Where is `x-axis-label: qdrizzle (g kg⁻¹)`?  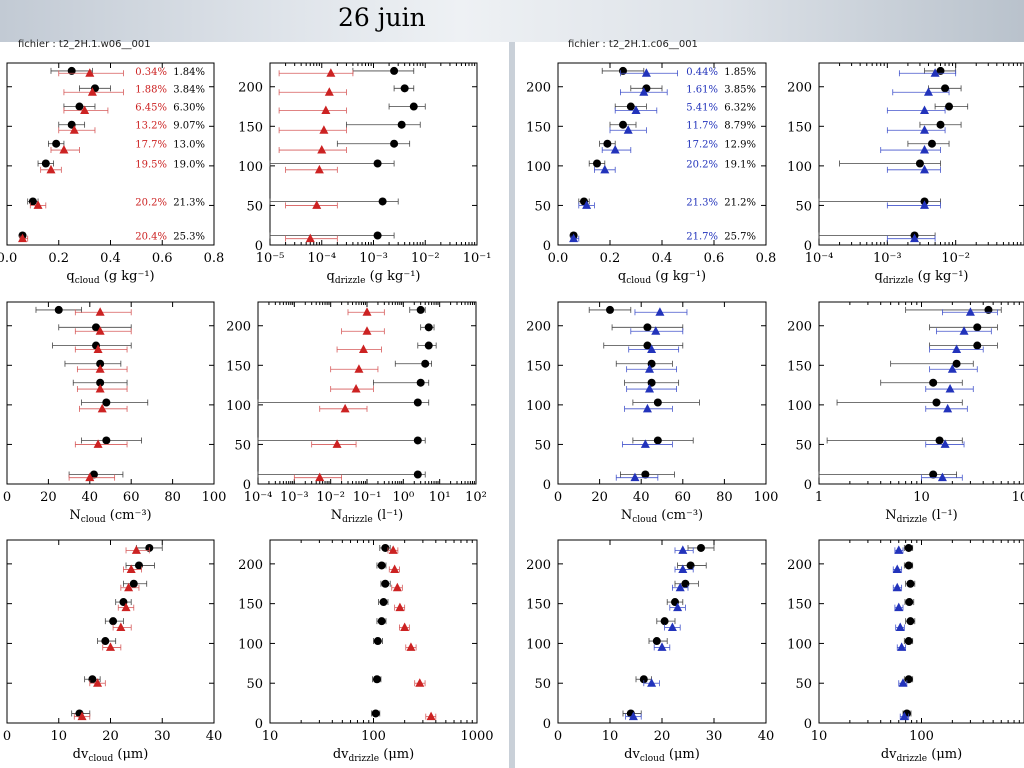 x-axis-label: qdrizzle (g kg⁻¹) is located at coordinates (374, 277).